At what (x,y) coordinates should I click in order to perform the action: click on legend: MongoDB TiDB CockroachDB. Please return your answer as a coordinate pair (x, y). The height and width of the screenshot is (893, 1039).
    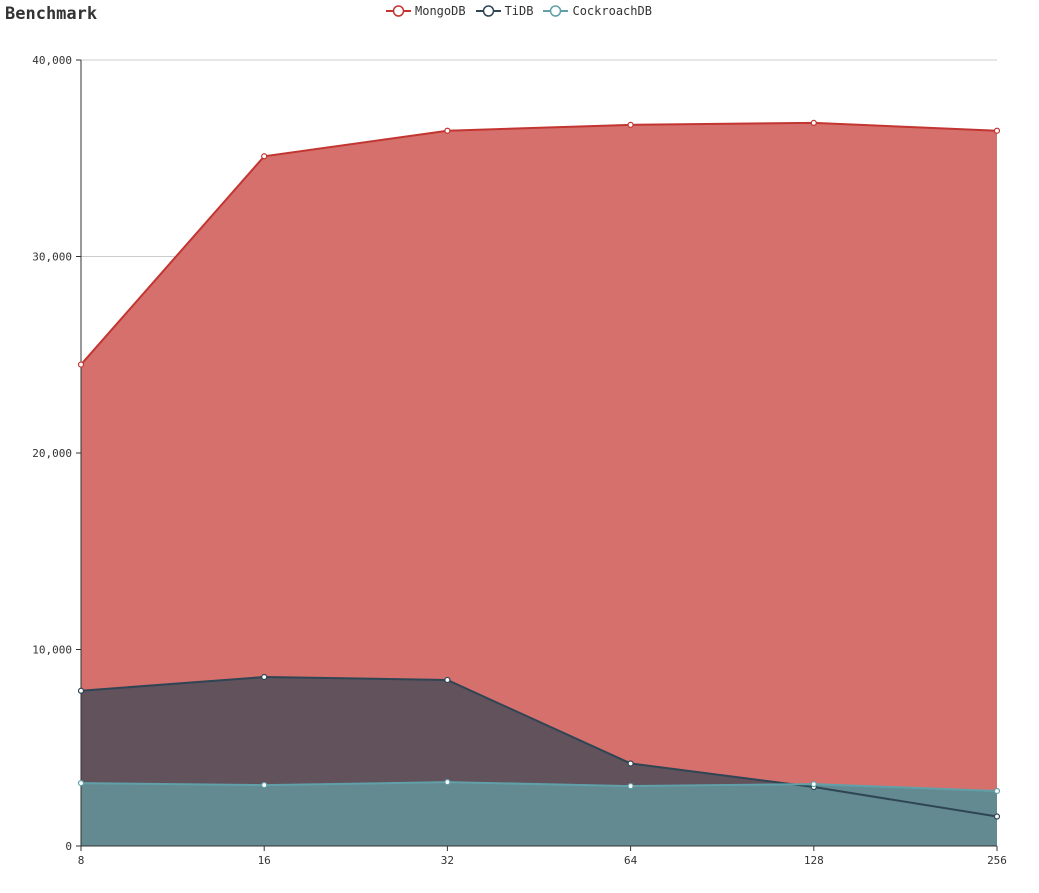
    Looking at the image, I should click on (519, 11).